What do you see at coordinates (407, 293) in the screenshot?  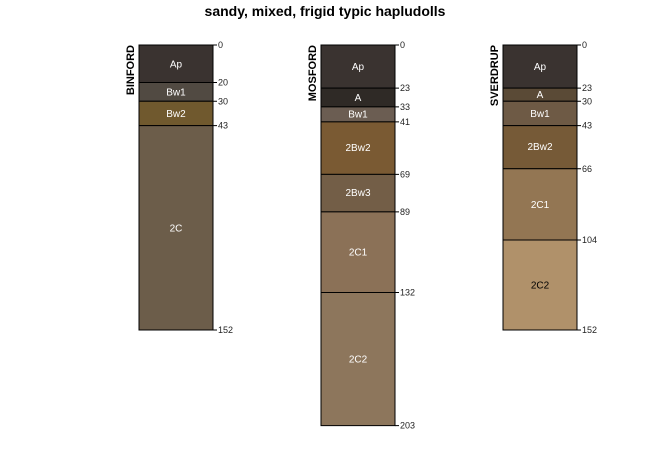 I see `depth-label: 132` at bounding box center [407, 293].